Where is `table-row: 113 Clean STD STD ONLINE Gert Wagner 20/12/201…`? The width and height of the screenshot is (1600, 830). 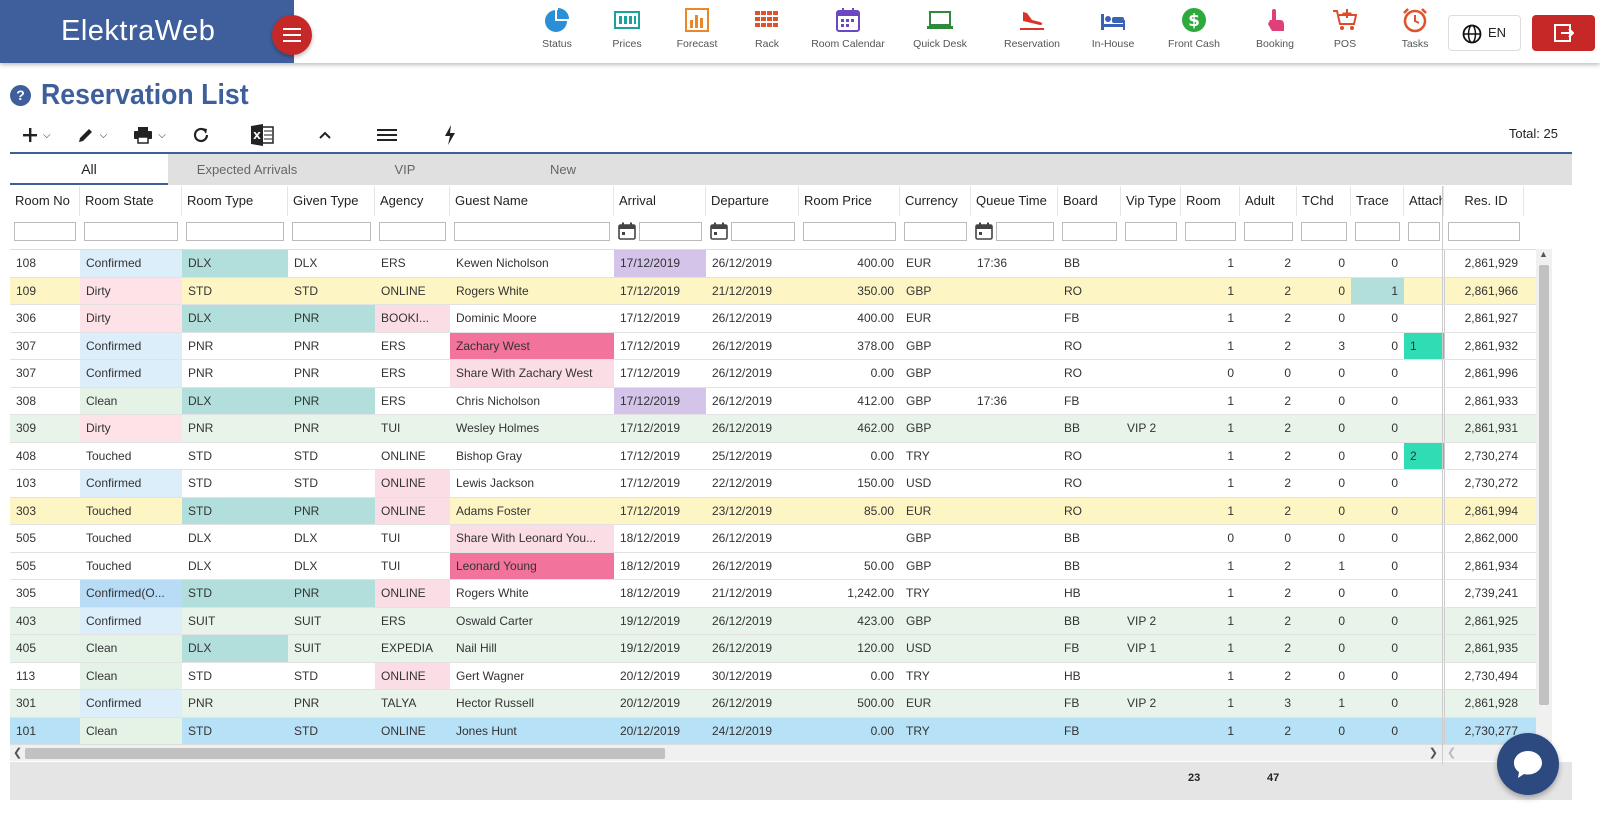 table-row: 113 Clean STD STD ONLINE Gert Wagner 20/12/201… is located at coordinates (773, 676).